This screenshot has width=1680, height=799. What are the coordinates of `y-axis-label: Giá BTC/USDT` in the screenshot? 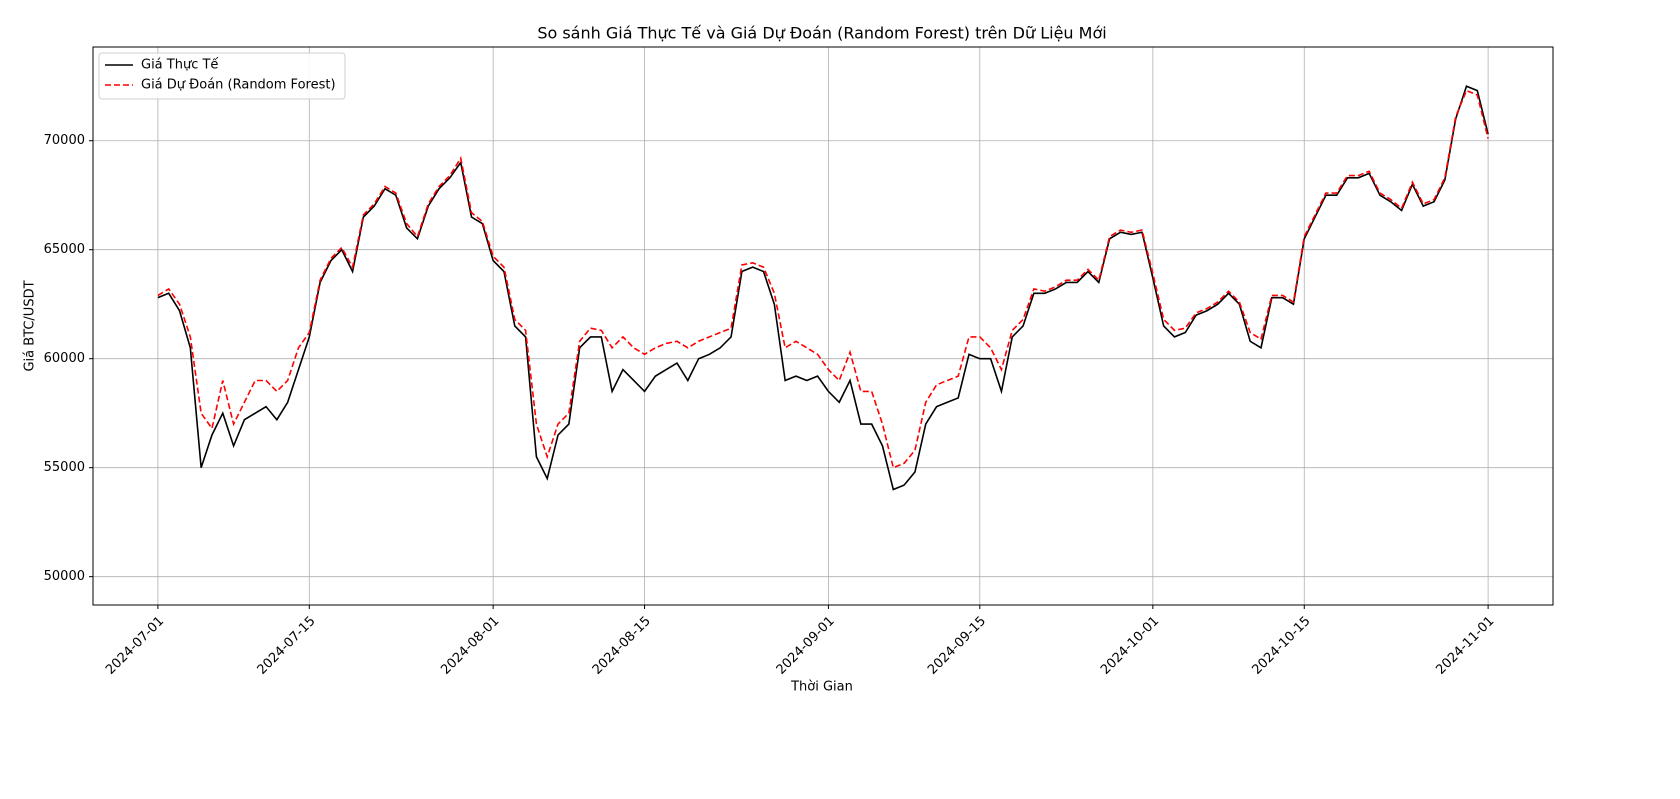 It's located at (30, 325).